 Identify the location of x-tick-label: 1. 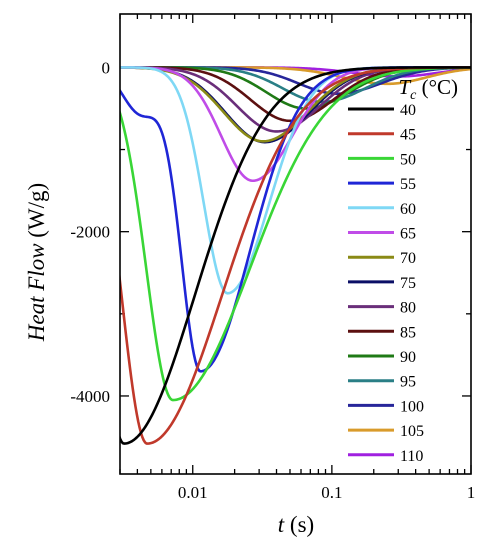
(471, 492).